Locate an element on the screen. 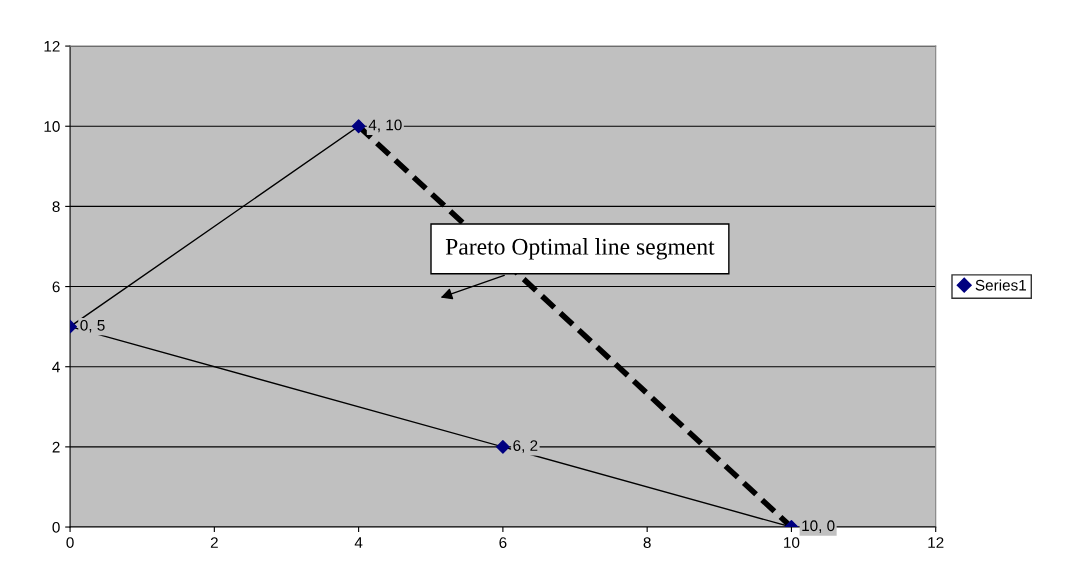  y-tick-label: 12 is located at coordinates (52, 46).